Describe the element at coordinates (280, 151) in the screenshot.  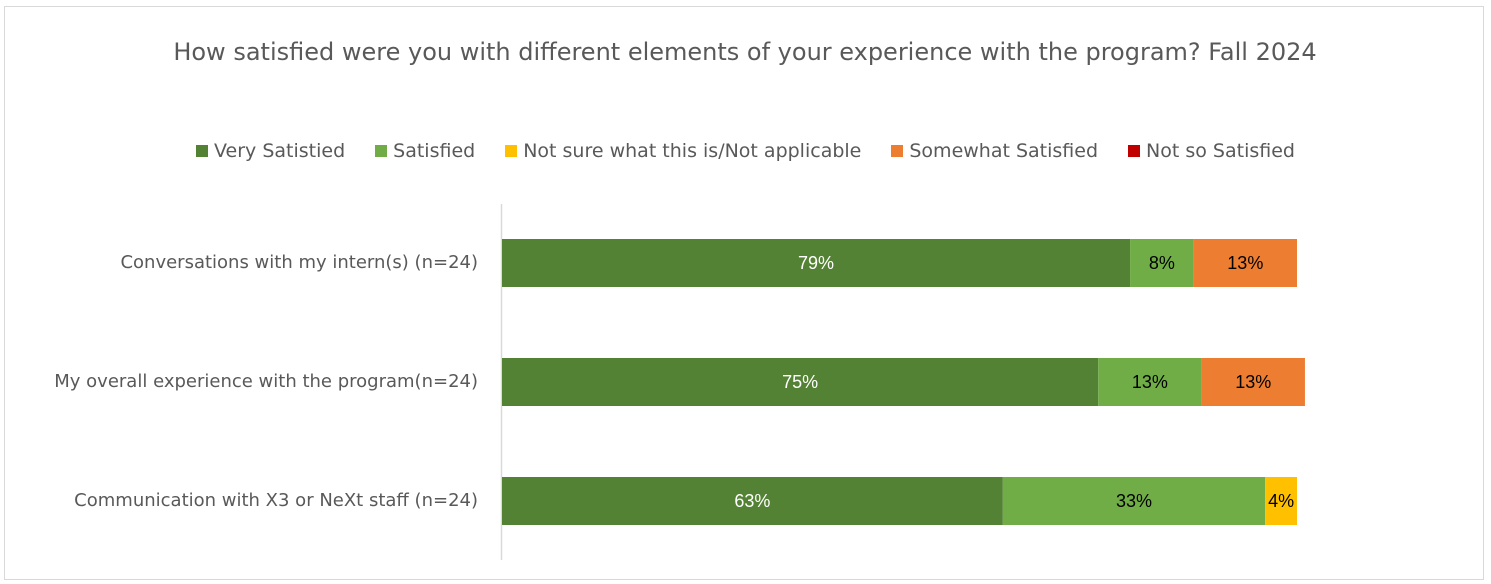
I see `legend-label-0: Very Satistied` at that location.